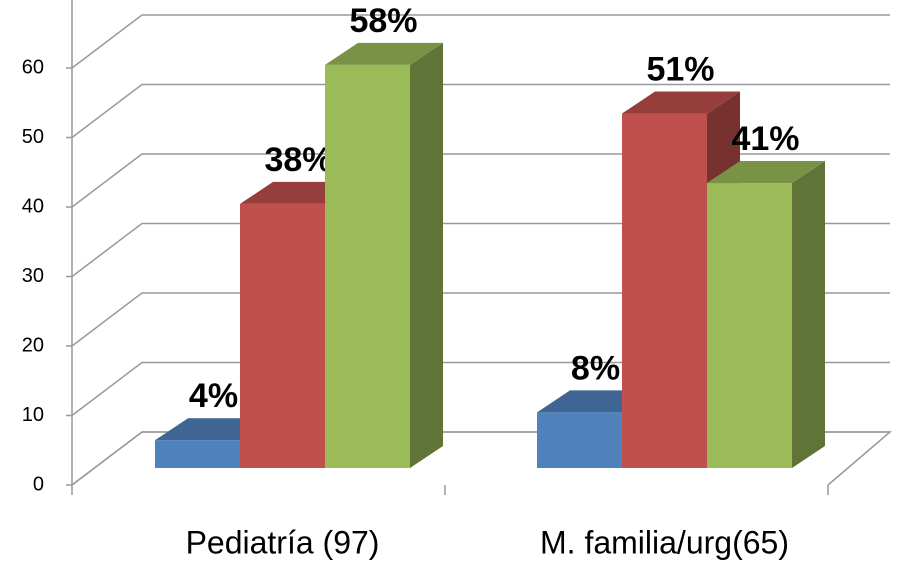  Describe the element at coordinates (38, 484) in the screenshot. I see `y-tick-label: 0` at that location.